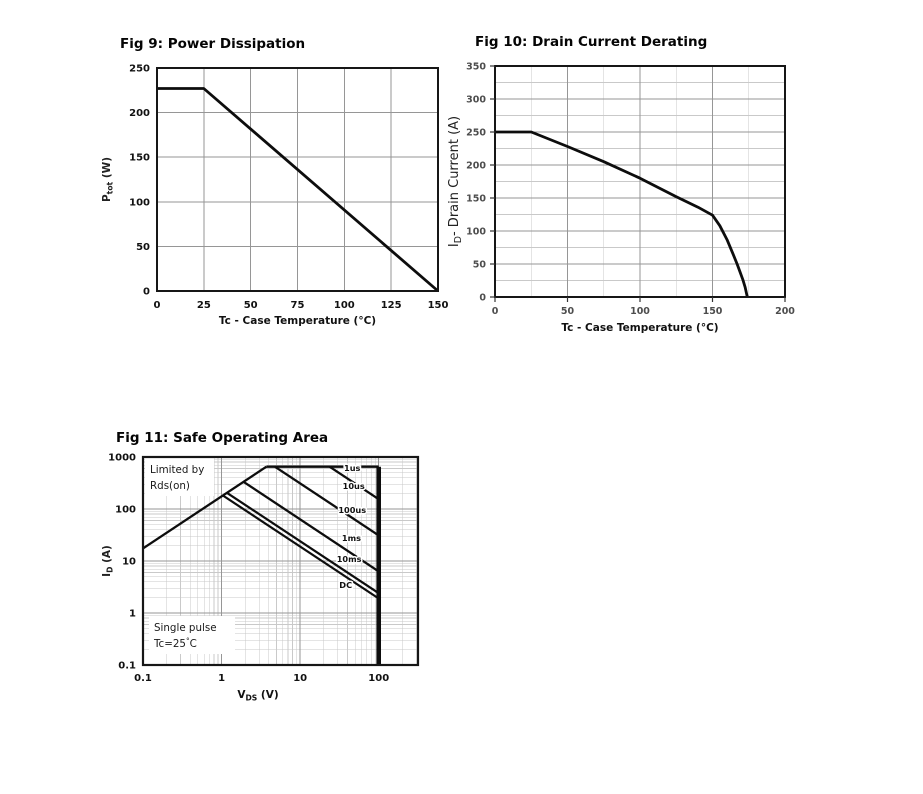 The height and width of the screenshot is (794, 923). I want to click on fig11-annotation-pulse-condition-note: Single pulse Tc=25°C, so click(192, 635).